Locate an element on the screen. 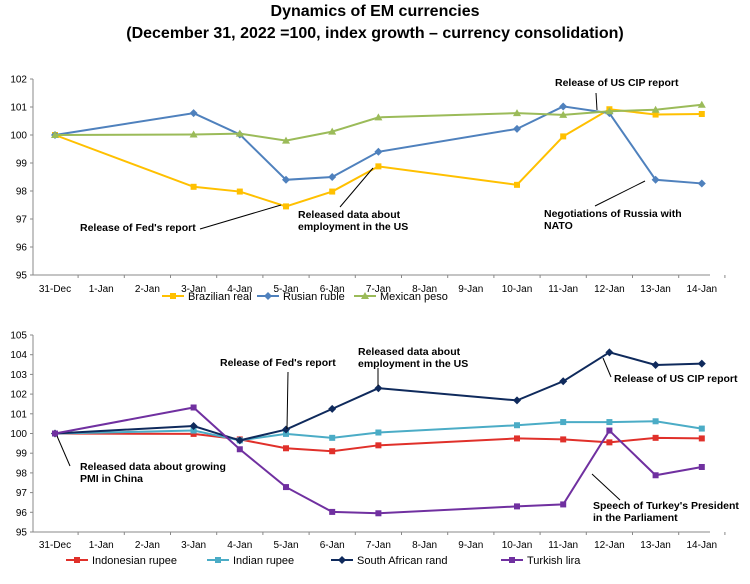  annotation-text: Negotiations of Russia with is located at coordinates (613, 214).